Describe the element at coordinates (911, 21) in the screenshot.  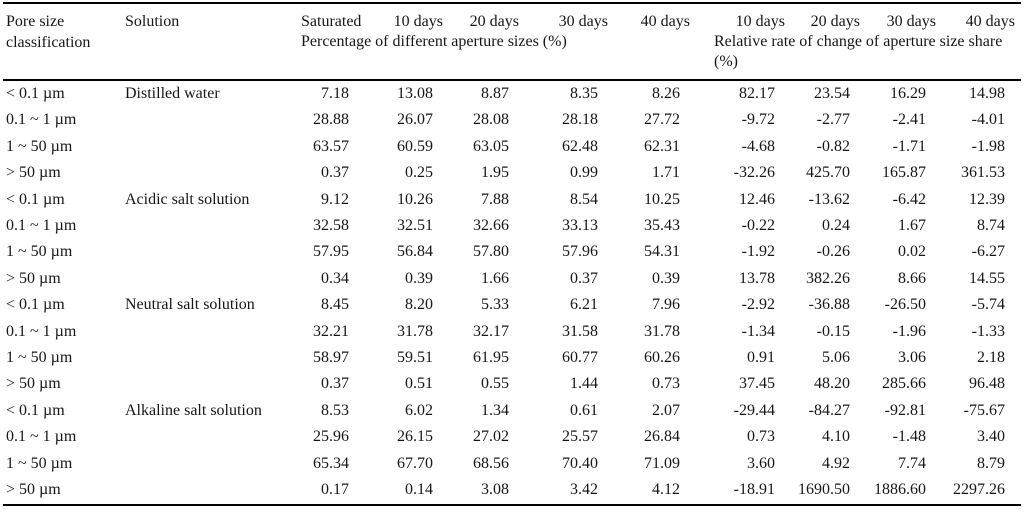
I see `col-header-30days-rate: 30 days` at that location.